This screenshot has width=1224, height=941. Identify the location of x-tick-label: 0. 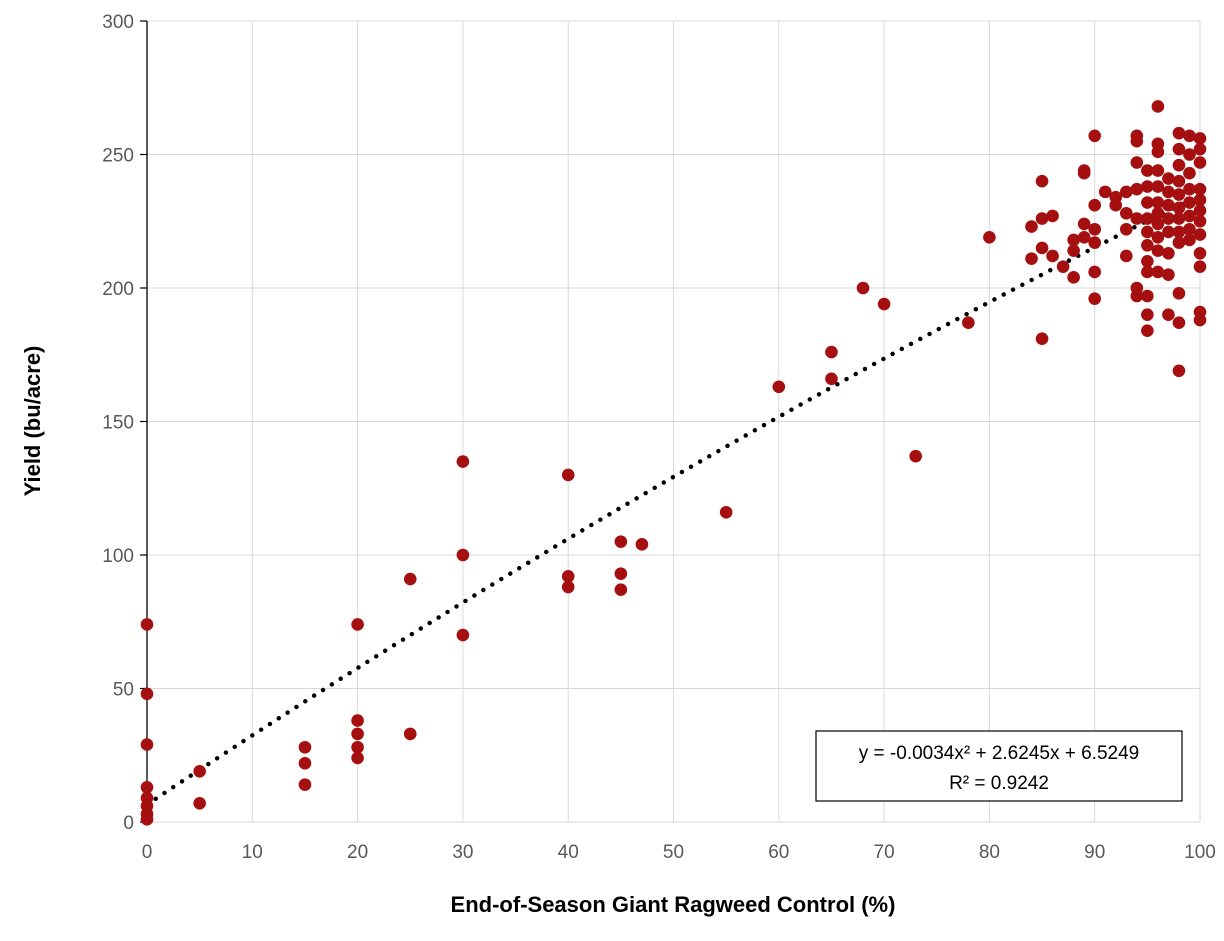
(147, 852).